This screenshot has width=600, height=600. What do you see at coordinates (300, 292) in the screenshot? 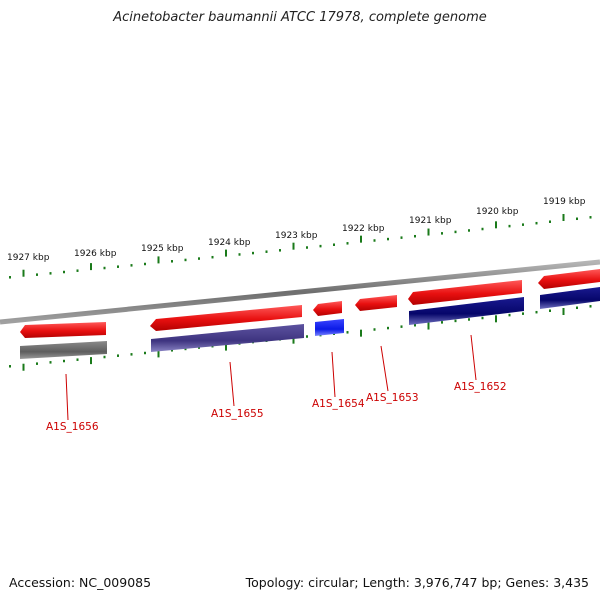
I see `genome-backbone` at bounding box center [300, 292].